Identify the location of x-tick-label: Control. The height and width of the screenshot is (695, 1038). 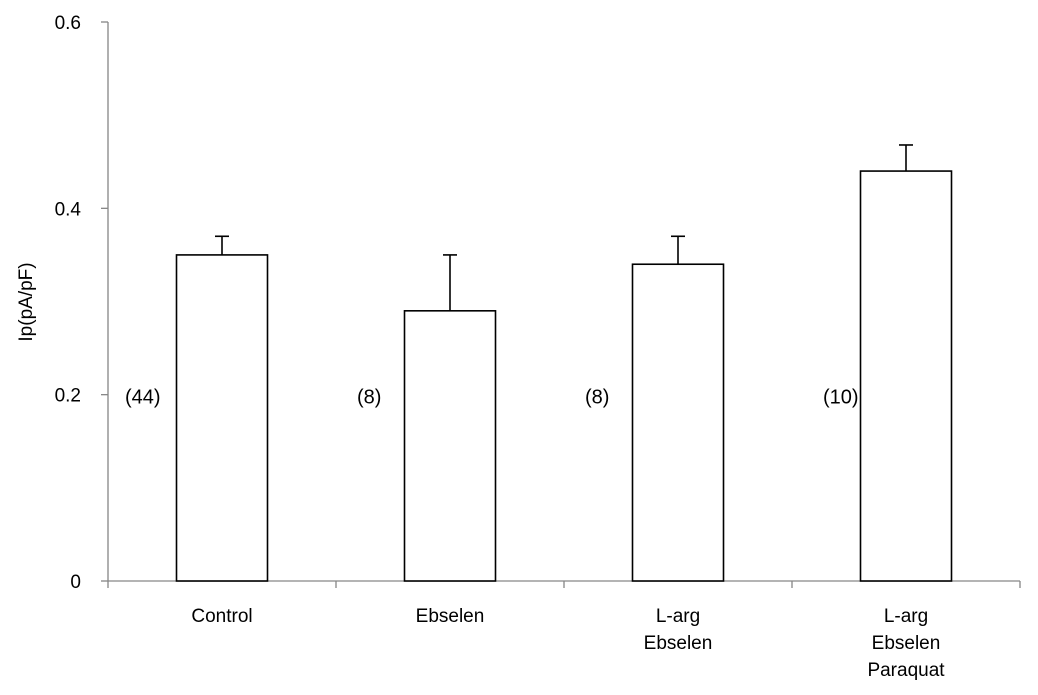
(221, 616).